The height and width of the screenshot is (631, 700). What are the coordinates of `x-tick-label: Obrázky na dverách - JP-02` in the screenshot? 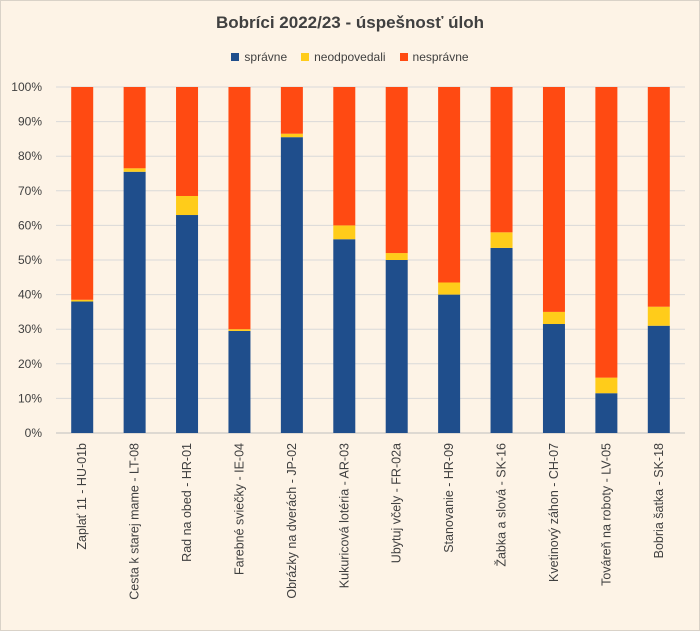 It's located at (292, 521).